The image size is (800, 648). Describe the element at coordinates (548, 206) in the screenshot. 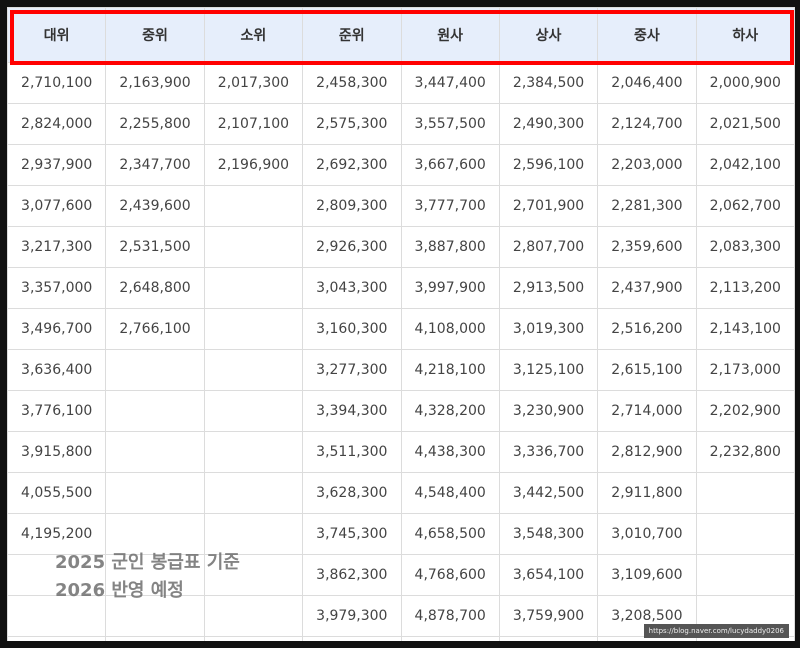

I see `table-cell: 2,701,900` at that location.